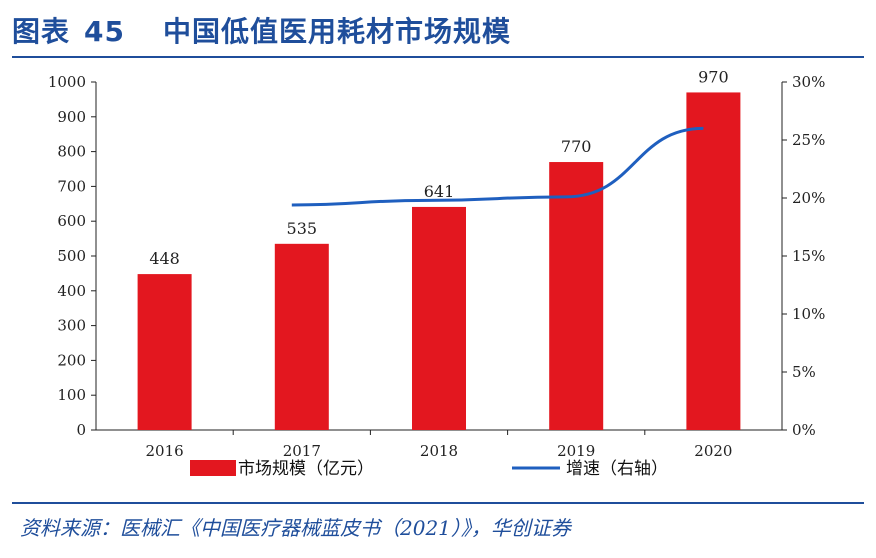 This screenshot has width=876, height=558. I want to click on source-note: 资料来源：医械汇《中国医疗器械蓝皮书（2021）》，华创证券, so click(295, 528).